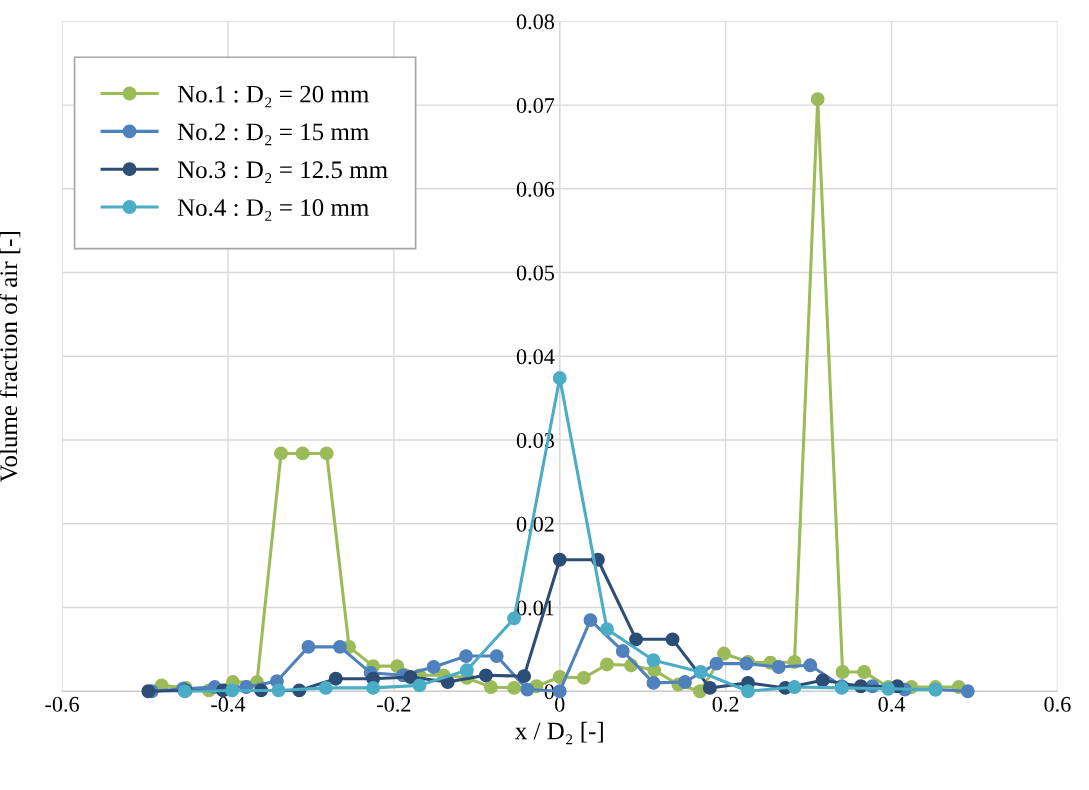 This screenshot has width=1089, height=790. Describe the element at coordinates (535, 189) in the screenshot. I see `y-tick-label: 0.06` at that location.